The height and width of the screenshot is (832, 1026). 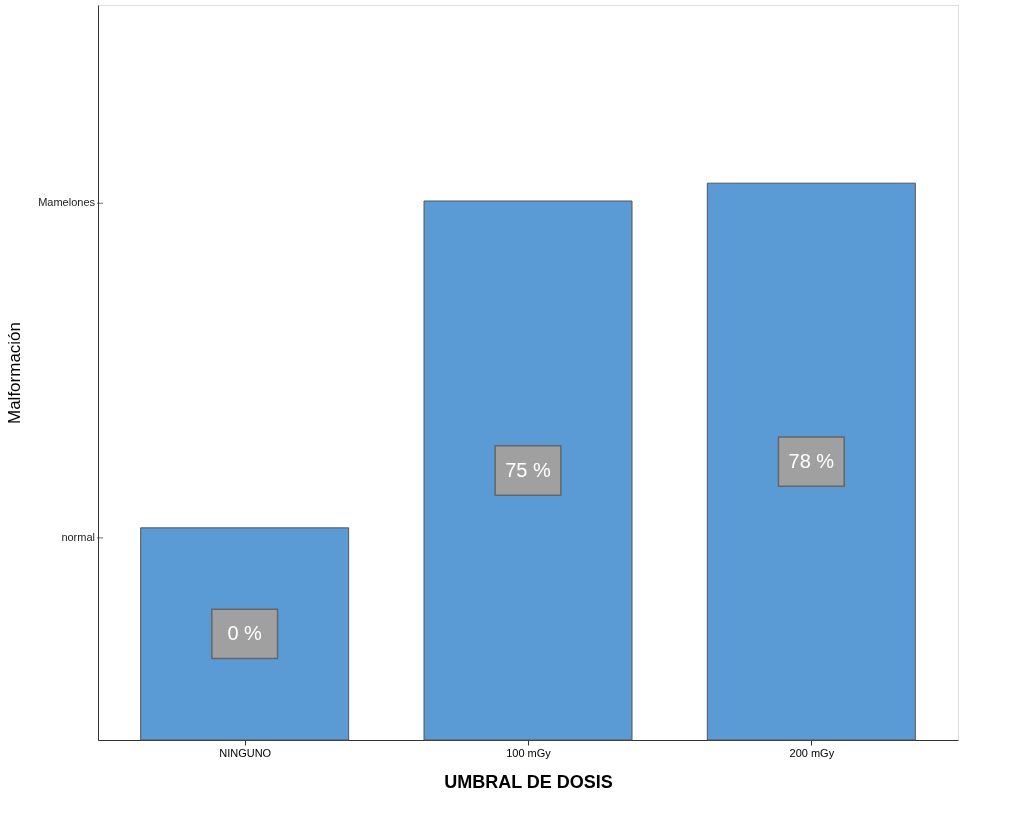 What do you see at coordinates (529, 752) in the screenshot?
I see `x-tick-label: 100 mGy` at bounding box center [529, 752].